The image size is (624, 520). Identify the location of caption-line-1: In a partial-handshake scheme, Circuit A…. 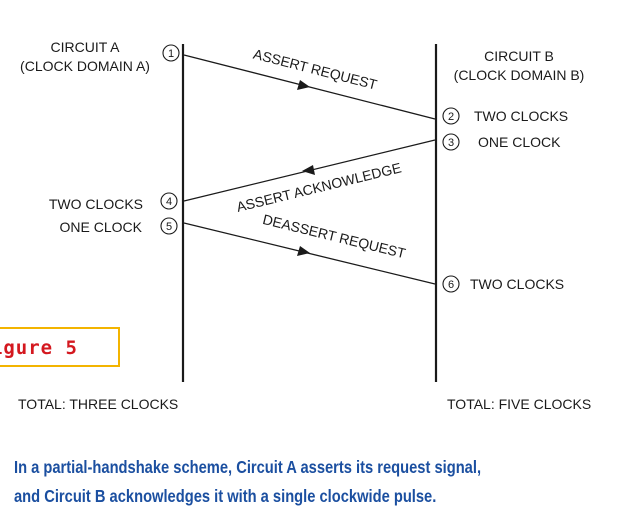
(248, 467).